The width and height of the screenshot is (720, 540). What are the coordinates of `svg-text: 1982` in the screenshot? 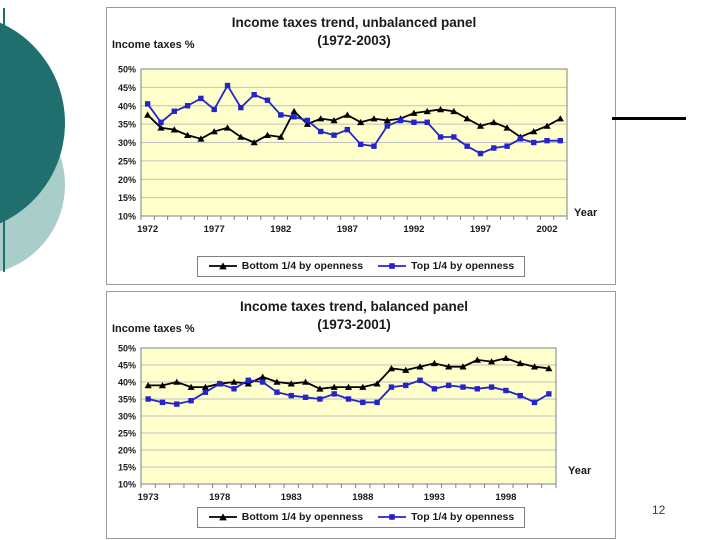 It's located at (280, 229).